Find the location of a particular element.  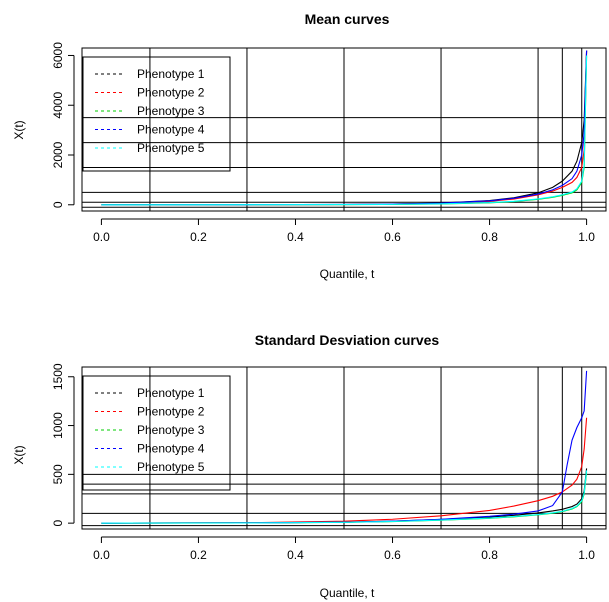

y-tick-label: 500 is located at coordinates (58, 474).